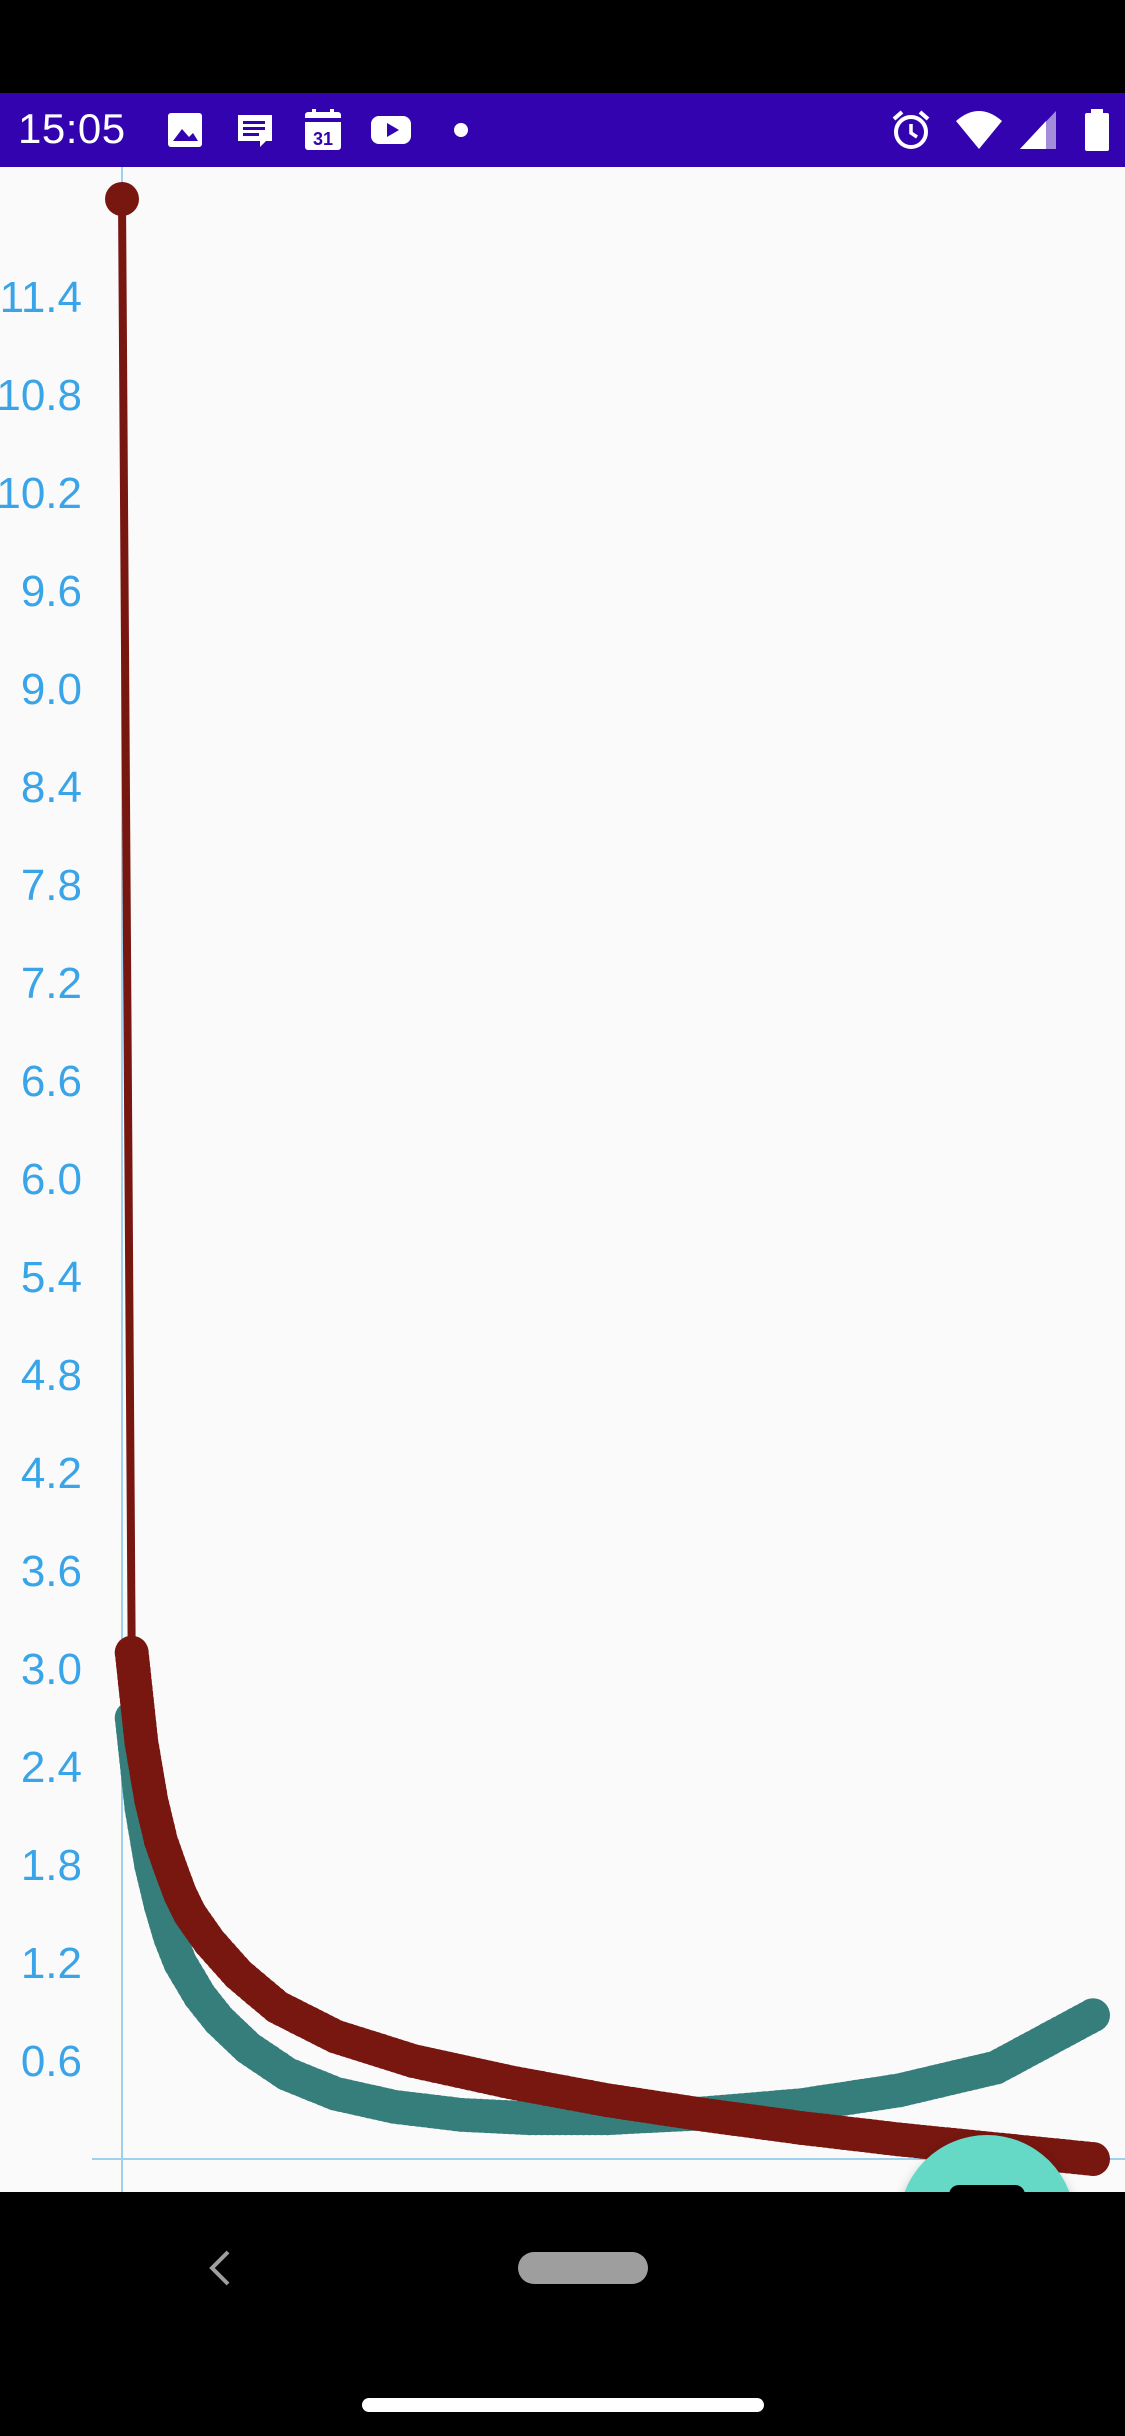  I want to click on status-time: 15:05, so click(72, 128).